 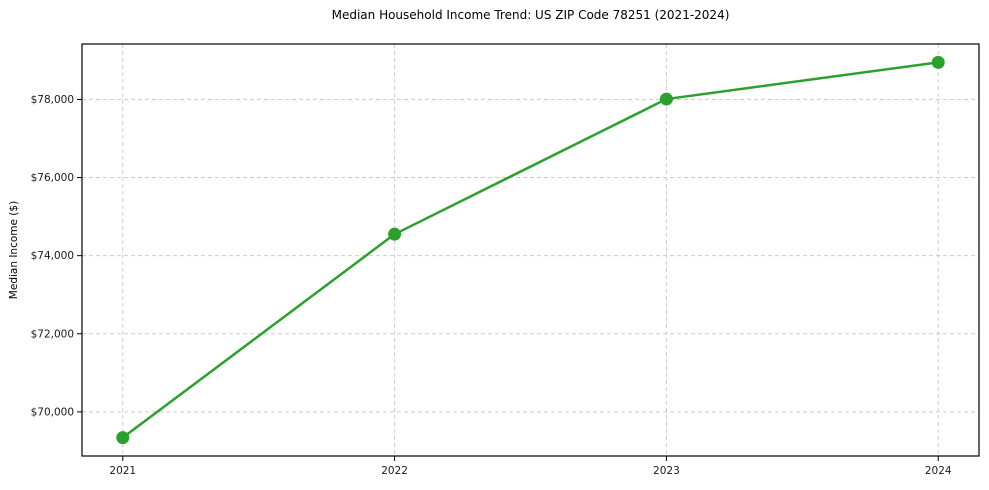 What do you see at coordinates (938, 471) in the screenshot?
I see `x-tick-label: 2024` at bounding box center [938, 471].